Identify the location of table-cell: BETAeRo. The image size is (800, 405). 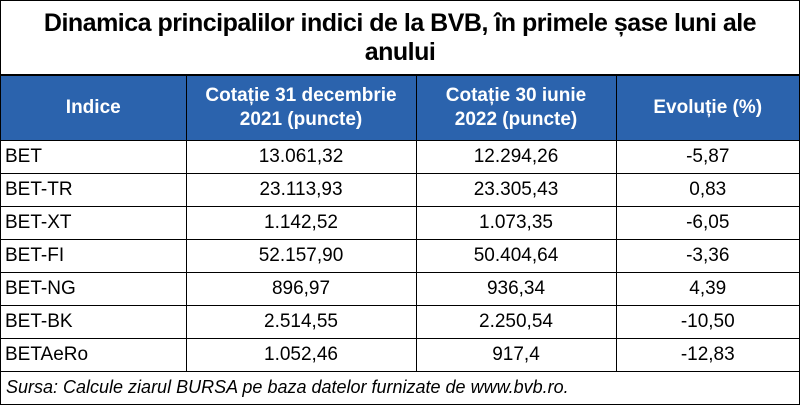
(94, 355).